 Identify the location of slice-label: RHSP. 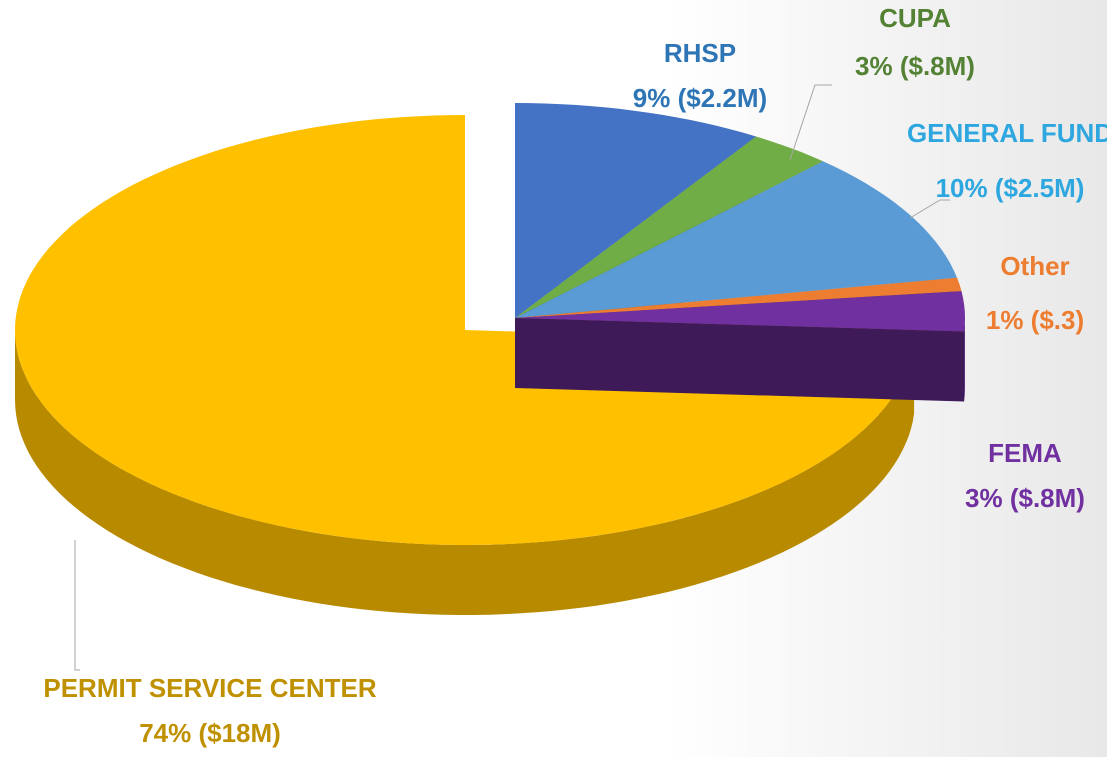
(700, 53).